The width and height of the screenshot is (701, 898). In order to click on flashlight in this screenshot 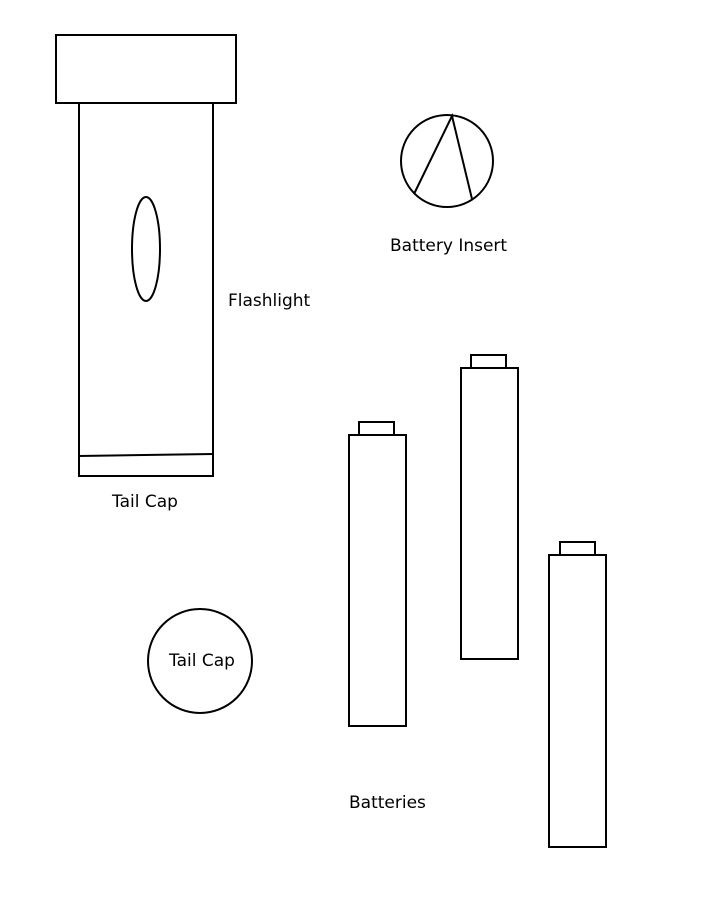, I will do `click(146, 255)`.